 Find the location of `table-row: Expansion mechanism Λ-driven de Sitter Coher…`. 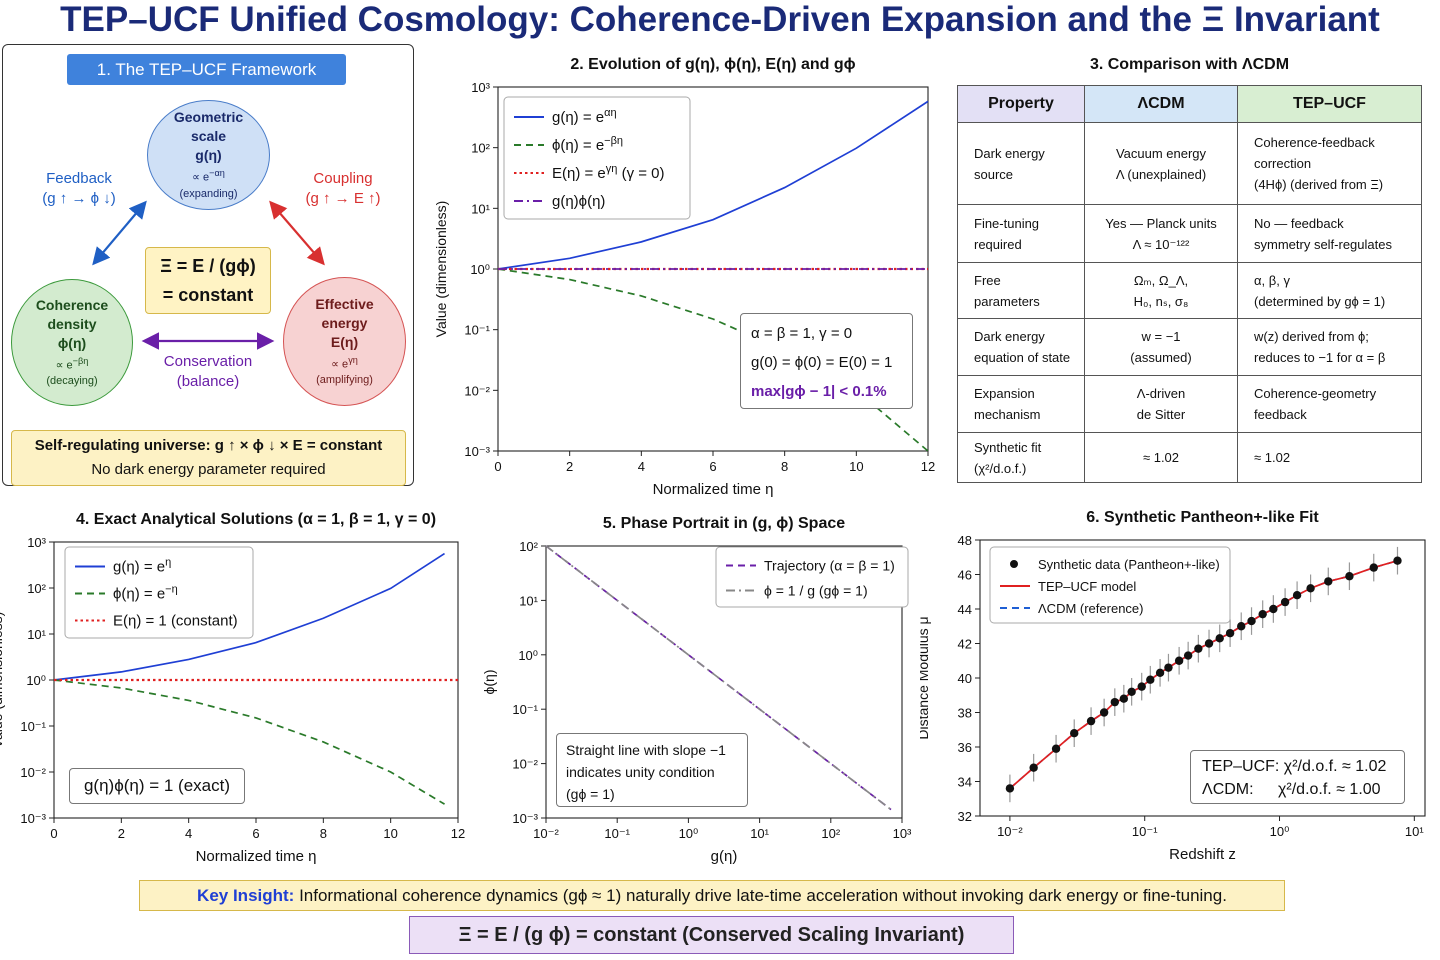

table-row: Expansion mechanism Λ-driven de Sitter Coher… is located at coordinates (1189, 404).